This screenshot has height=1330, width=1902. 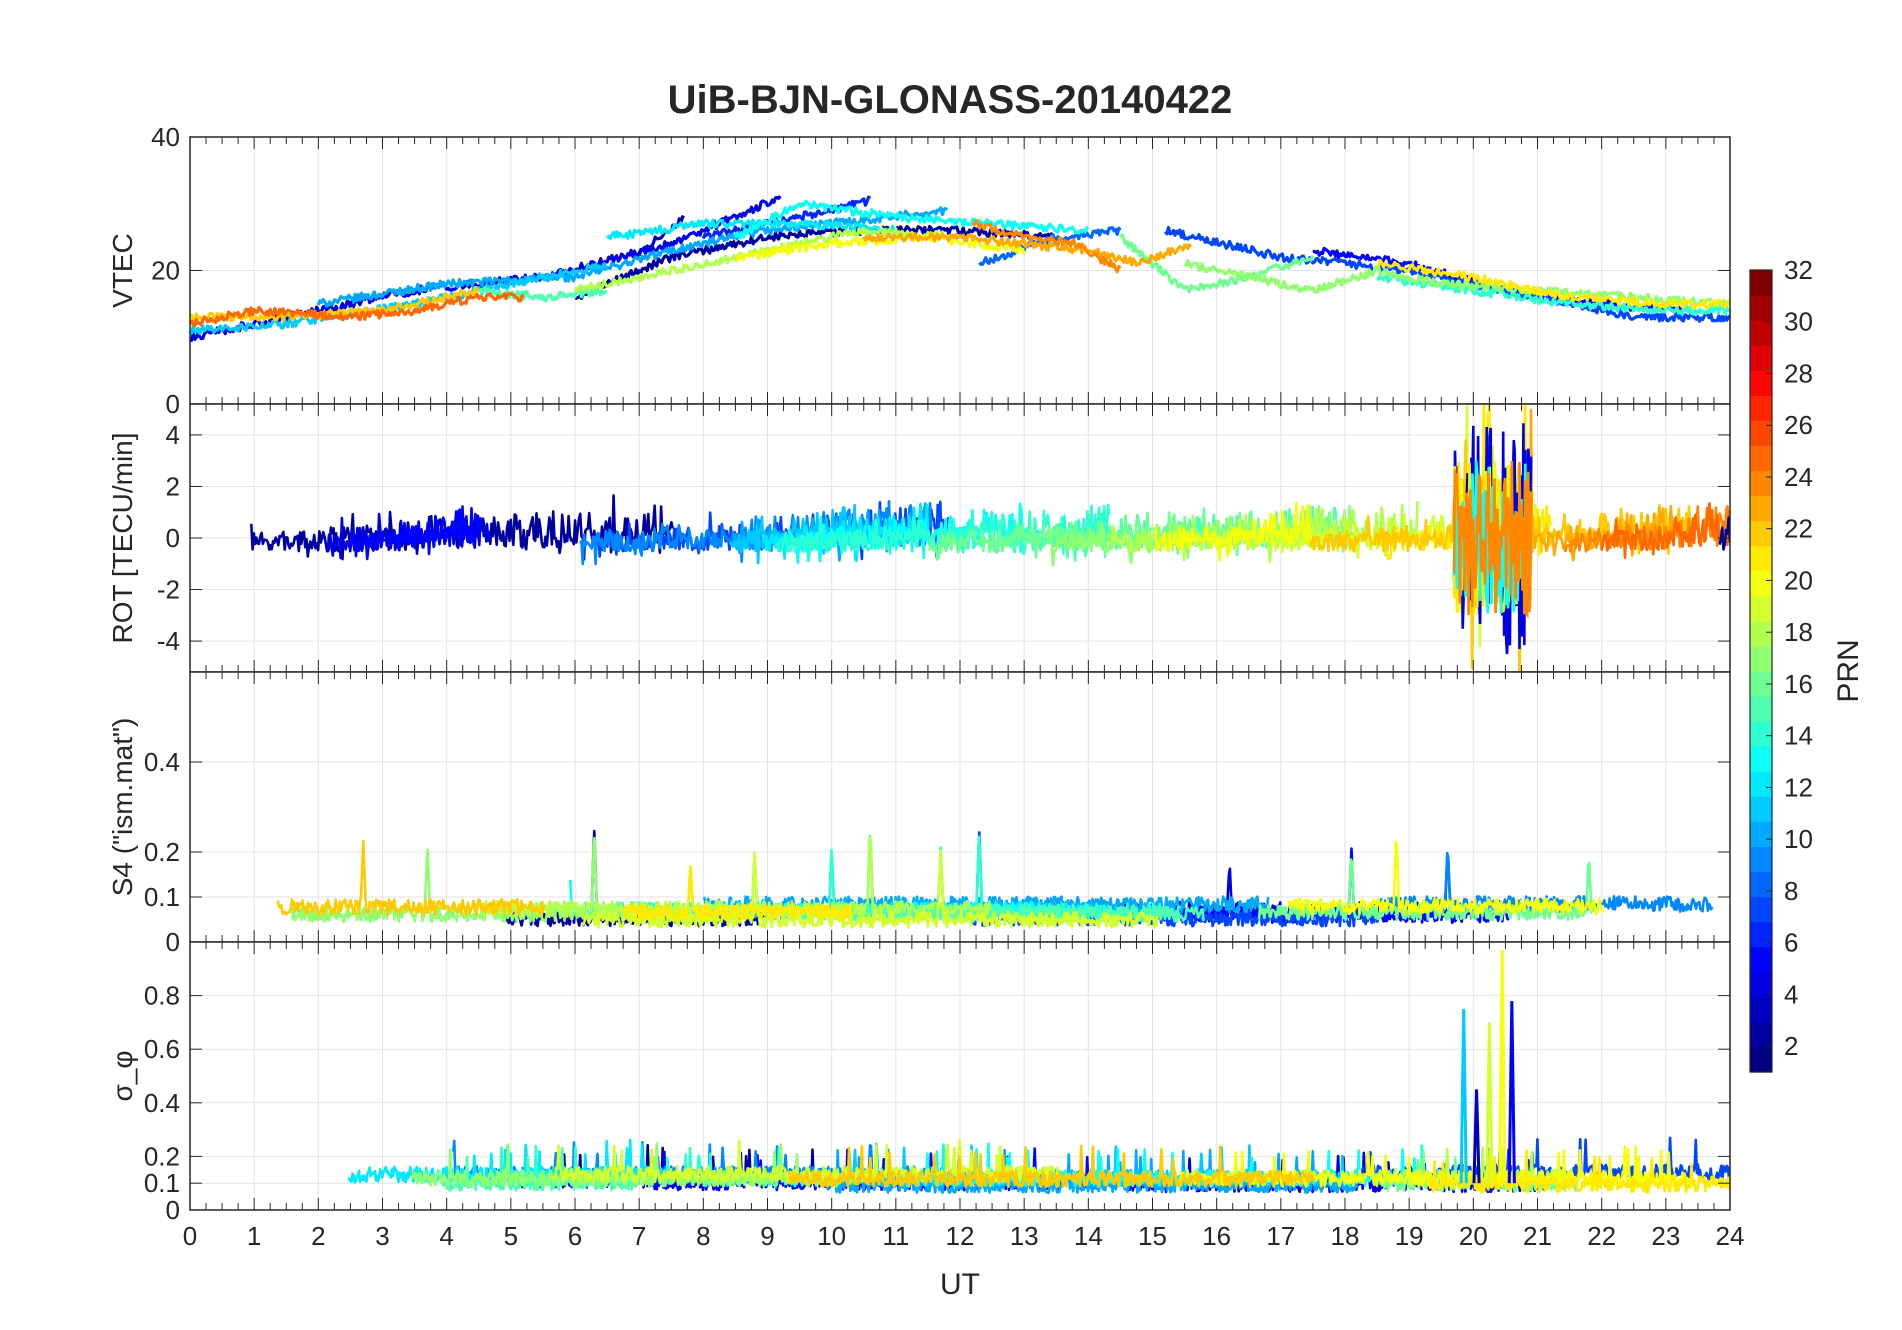 I want to click on y-axis-label: S4 ("ism.mat"), so click(x=122, y=807).